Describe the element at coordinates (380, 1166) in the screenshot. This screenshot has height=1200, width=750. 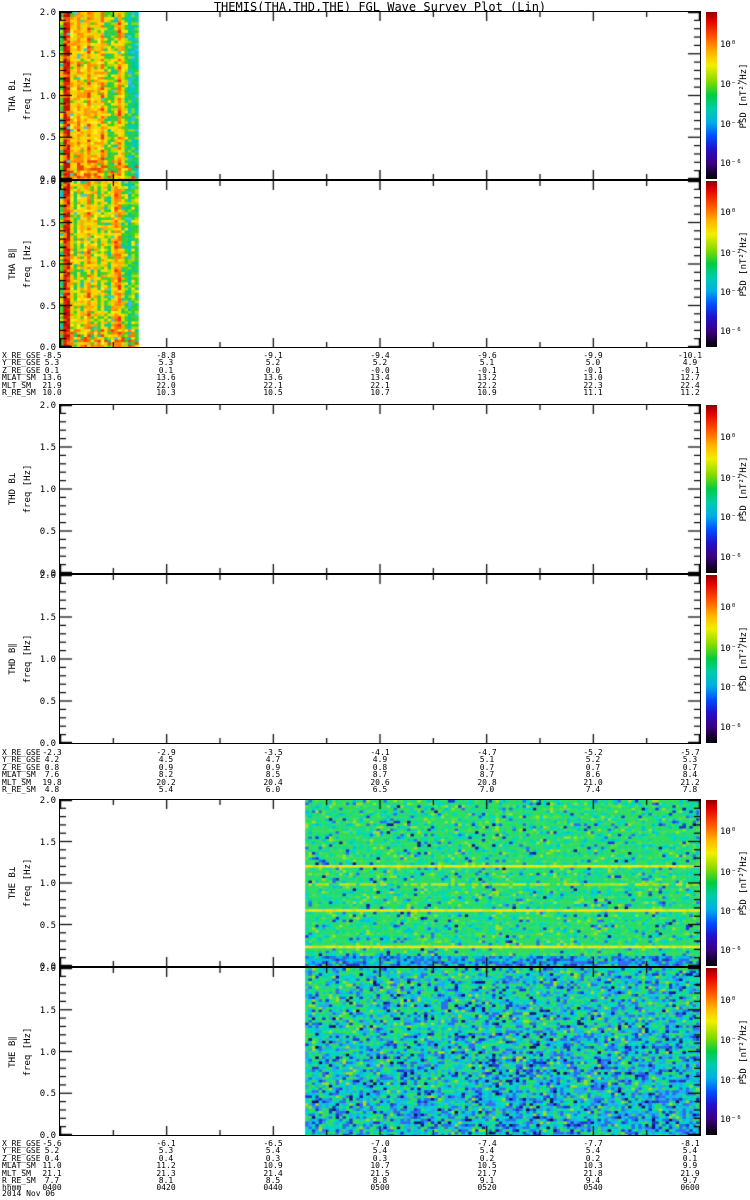
I see `ephemeris-value: 10.7` at that location.